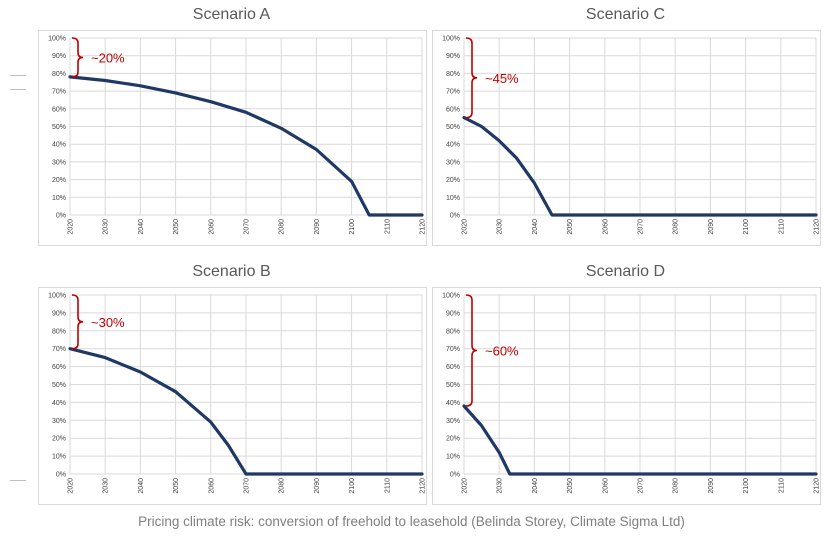 This screenshot has width=823, height=537. I want to click on annotation-label: ~30%, so click(108, 322).